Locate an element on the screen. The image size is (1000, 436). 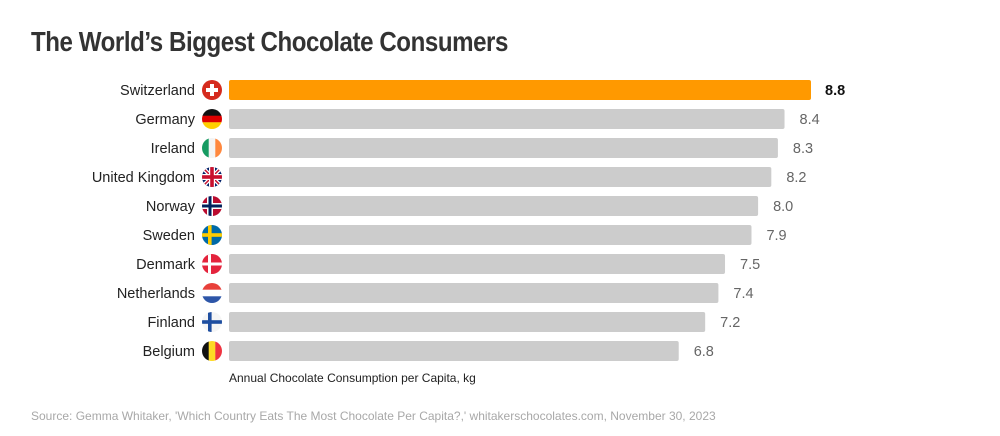
belgium-flag-icon is located at coordinates (212, 351).